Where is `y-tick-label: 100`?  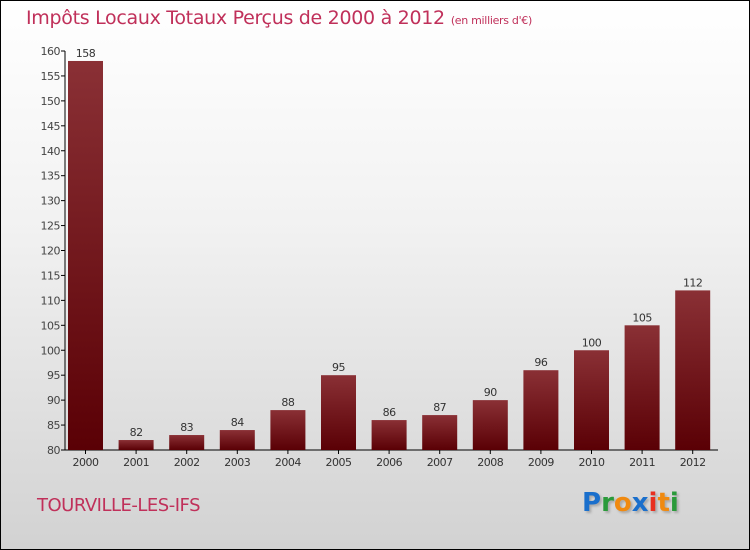 y-tick-label: 100 is located at coordinates (51, 350).